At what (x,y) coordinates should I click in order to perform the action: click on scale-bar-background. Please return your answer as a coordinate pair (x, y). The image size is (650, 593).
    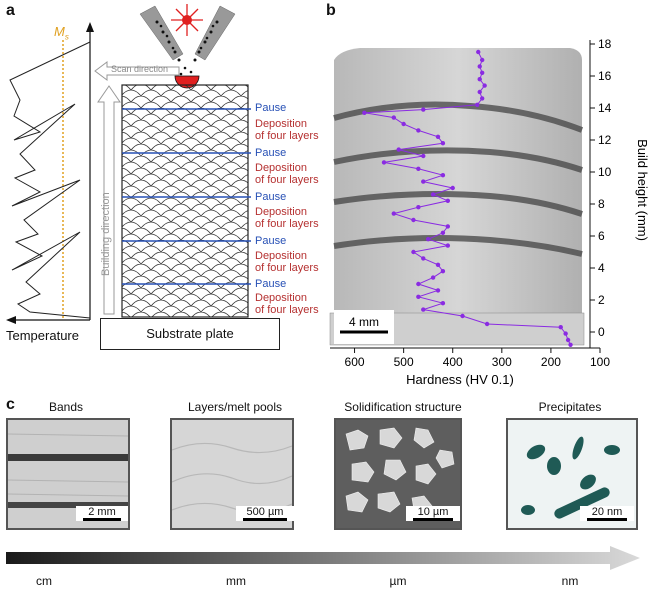
    Looking at the image, I should click on (364, 327).